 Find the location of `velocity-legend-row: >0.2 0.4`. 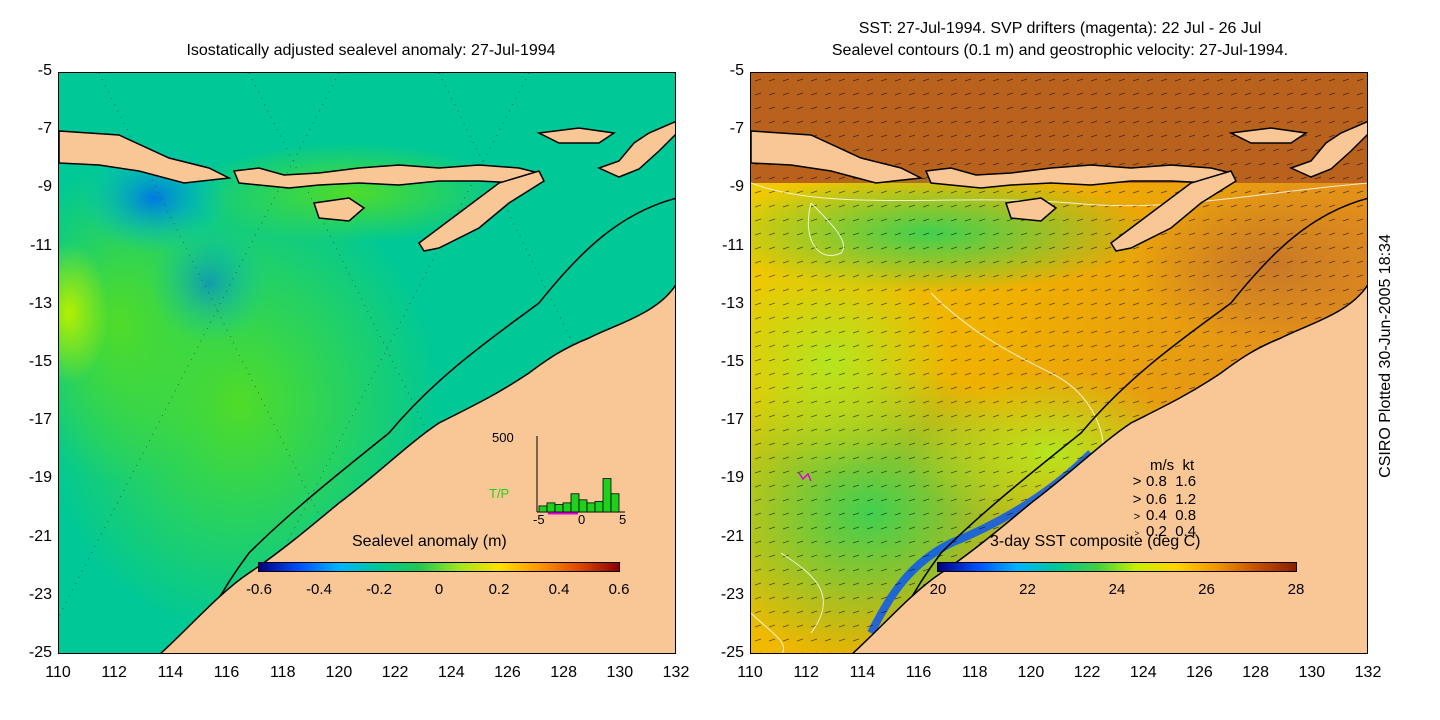

velocity-legend-row: >0.2 0.4 is located at coordinates (1162, 531).